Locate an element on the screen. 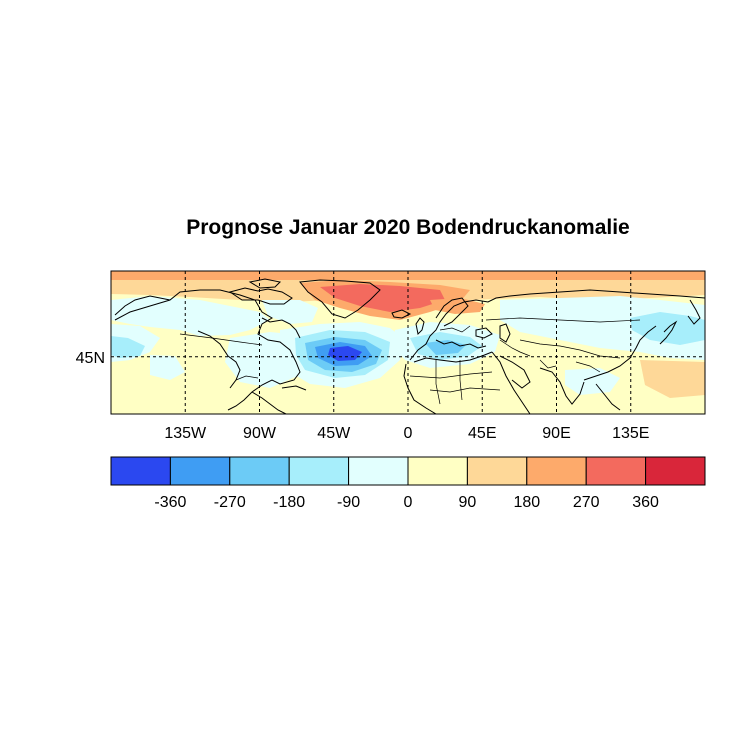  border-pakistan is located at coordinates (548, 364).